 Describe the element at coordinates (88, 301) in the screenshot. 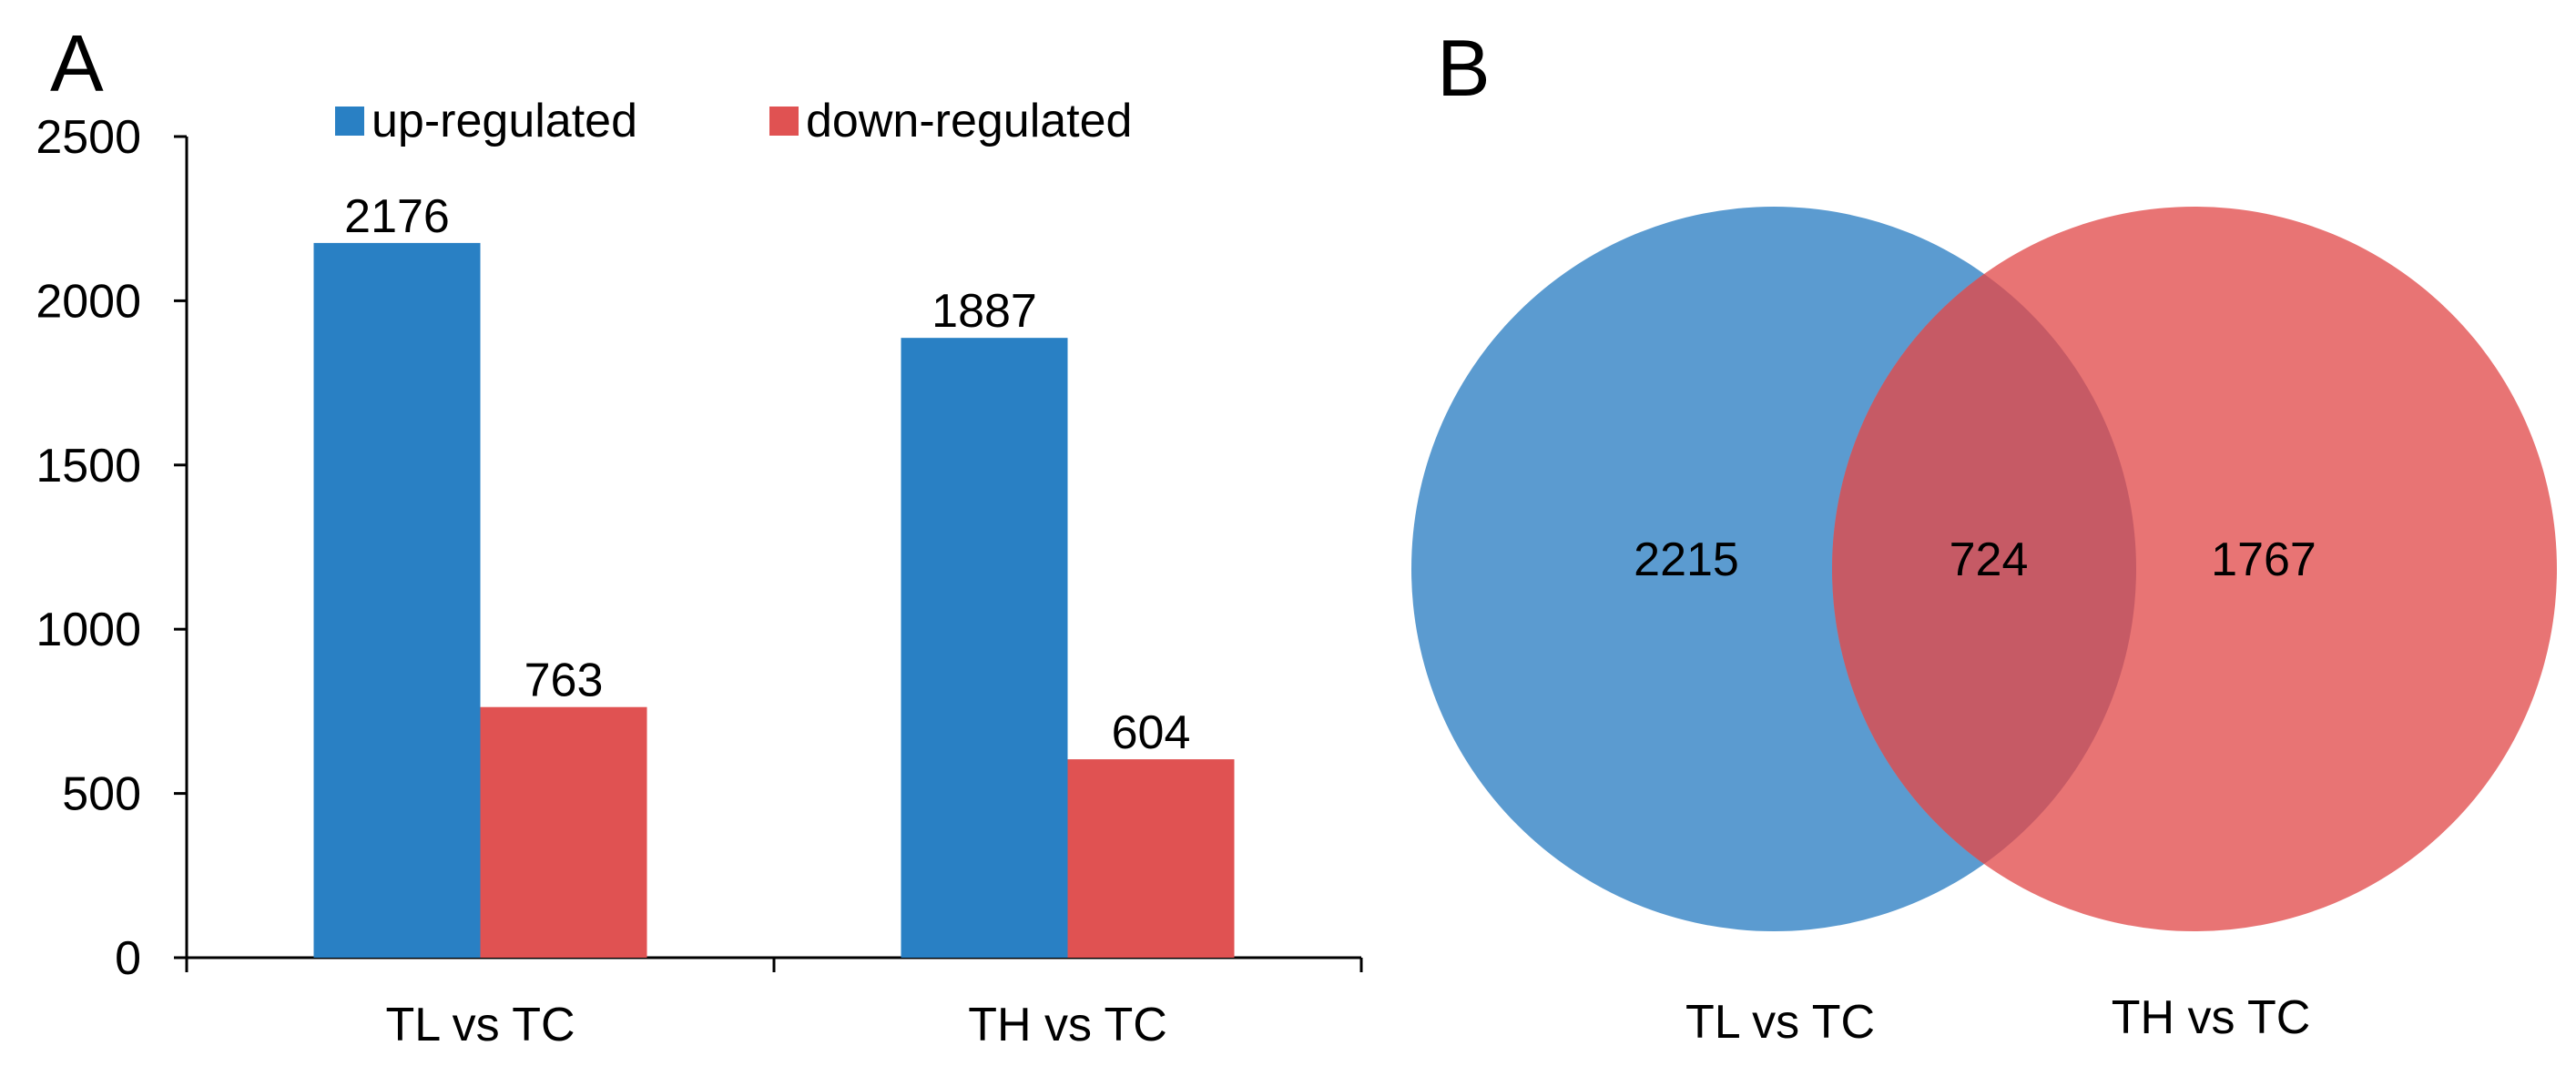

I see `y-tick-label-4: 2000` at that location.